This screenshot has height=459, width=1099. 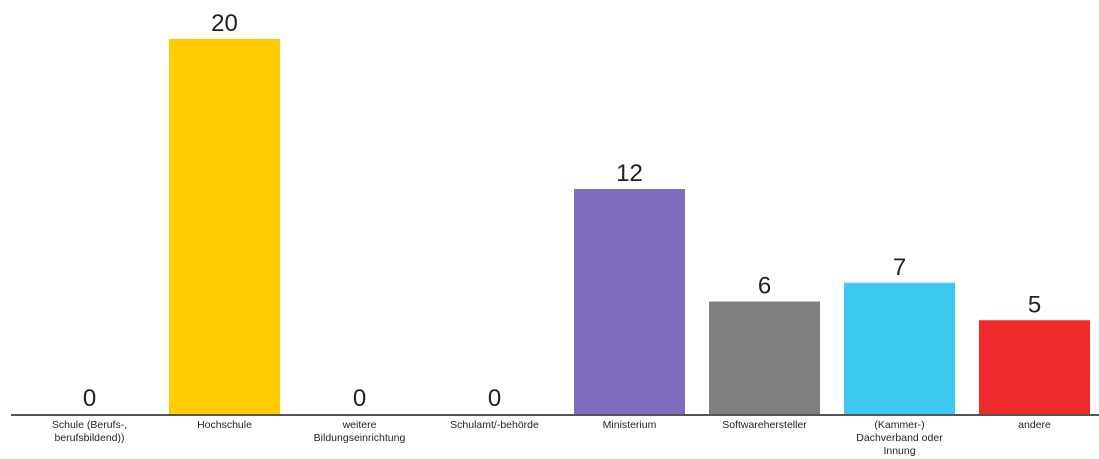 What do you see at coordinates (89, 438) in the screenshot?
I see `category-label-line: berufsbildend))` at bounding box center [89, 438].